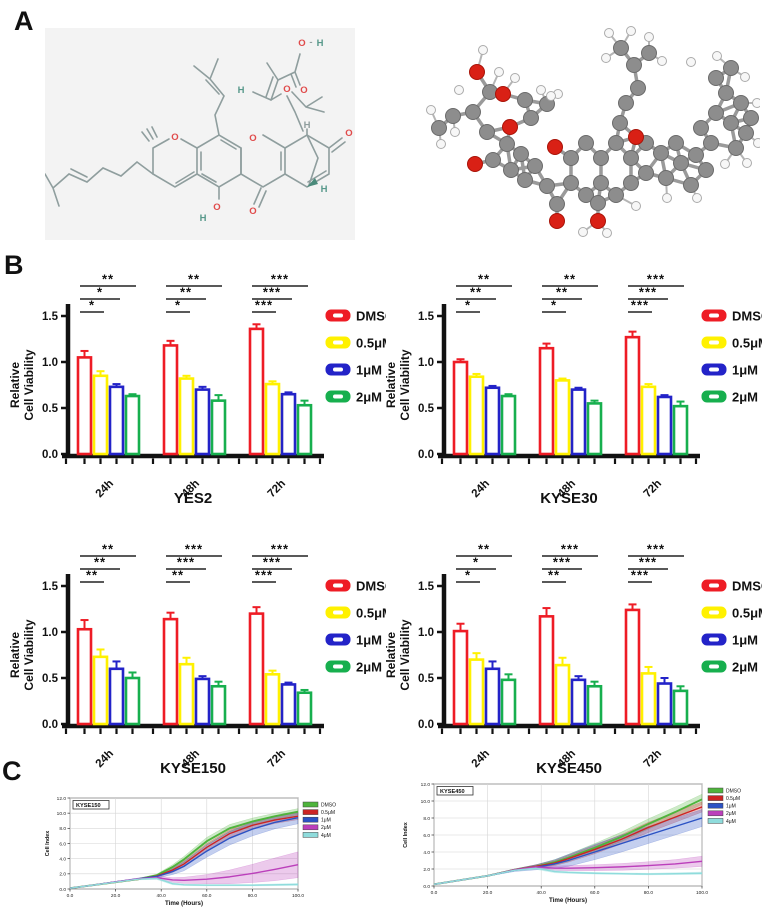 This screenshot has width=764, height=923. I want to click on legend-label: DMSO, so click(747, 586).